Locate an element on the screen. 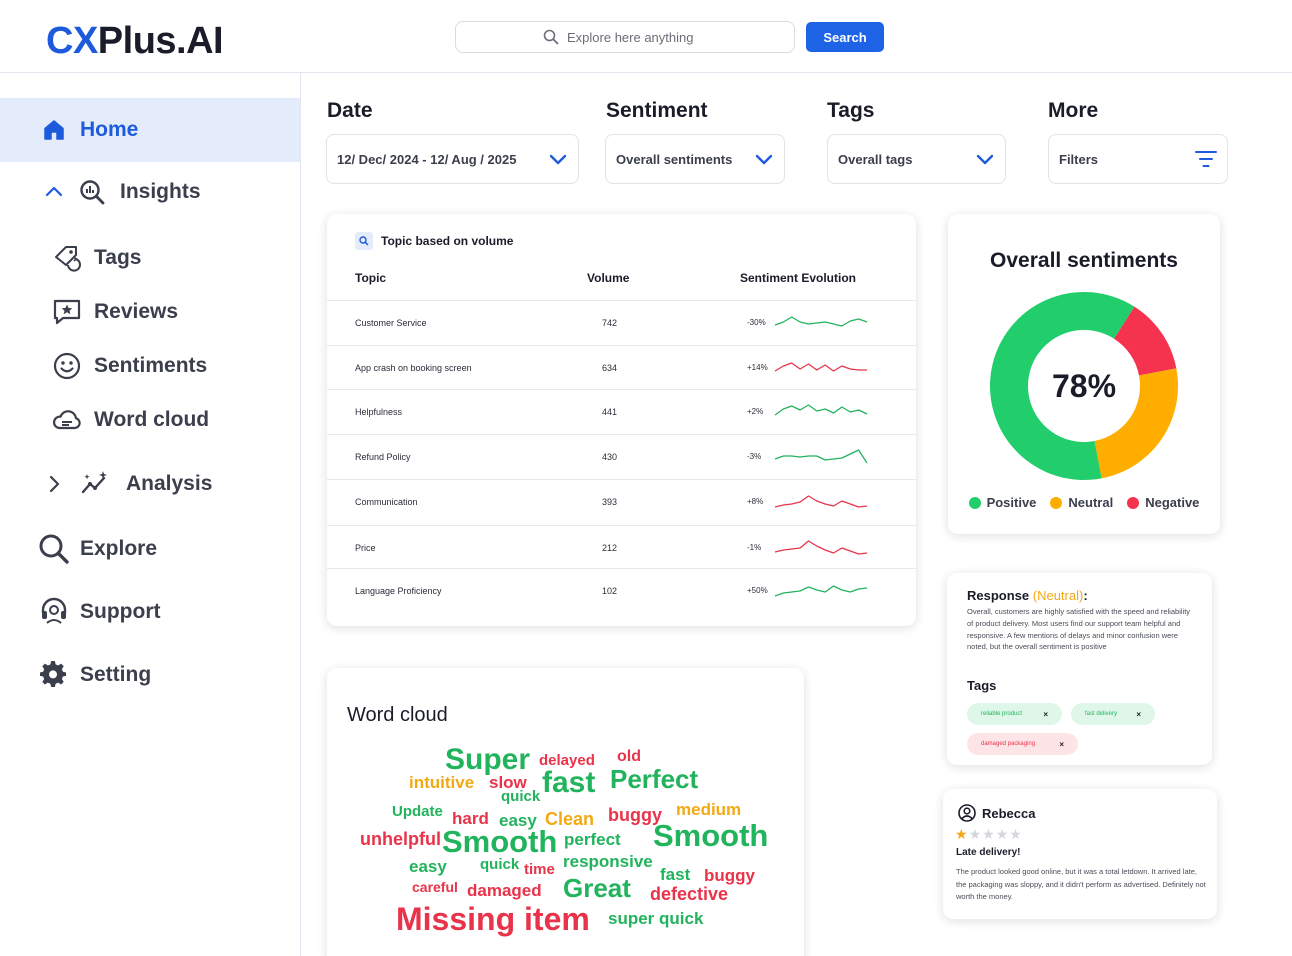  sidebar-item-home: Home is located at coordinates (150, 130).